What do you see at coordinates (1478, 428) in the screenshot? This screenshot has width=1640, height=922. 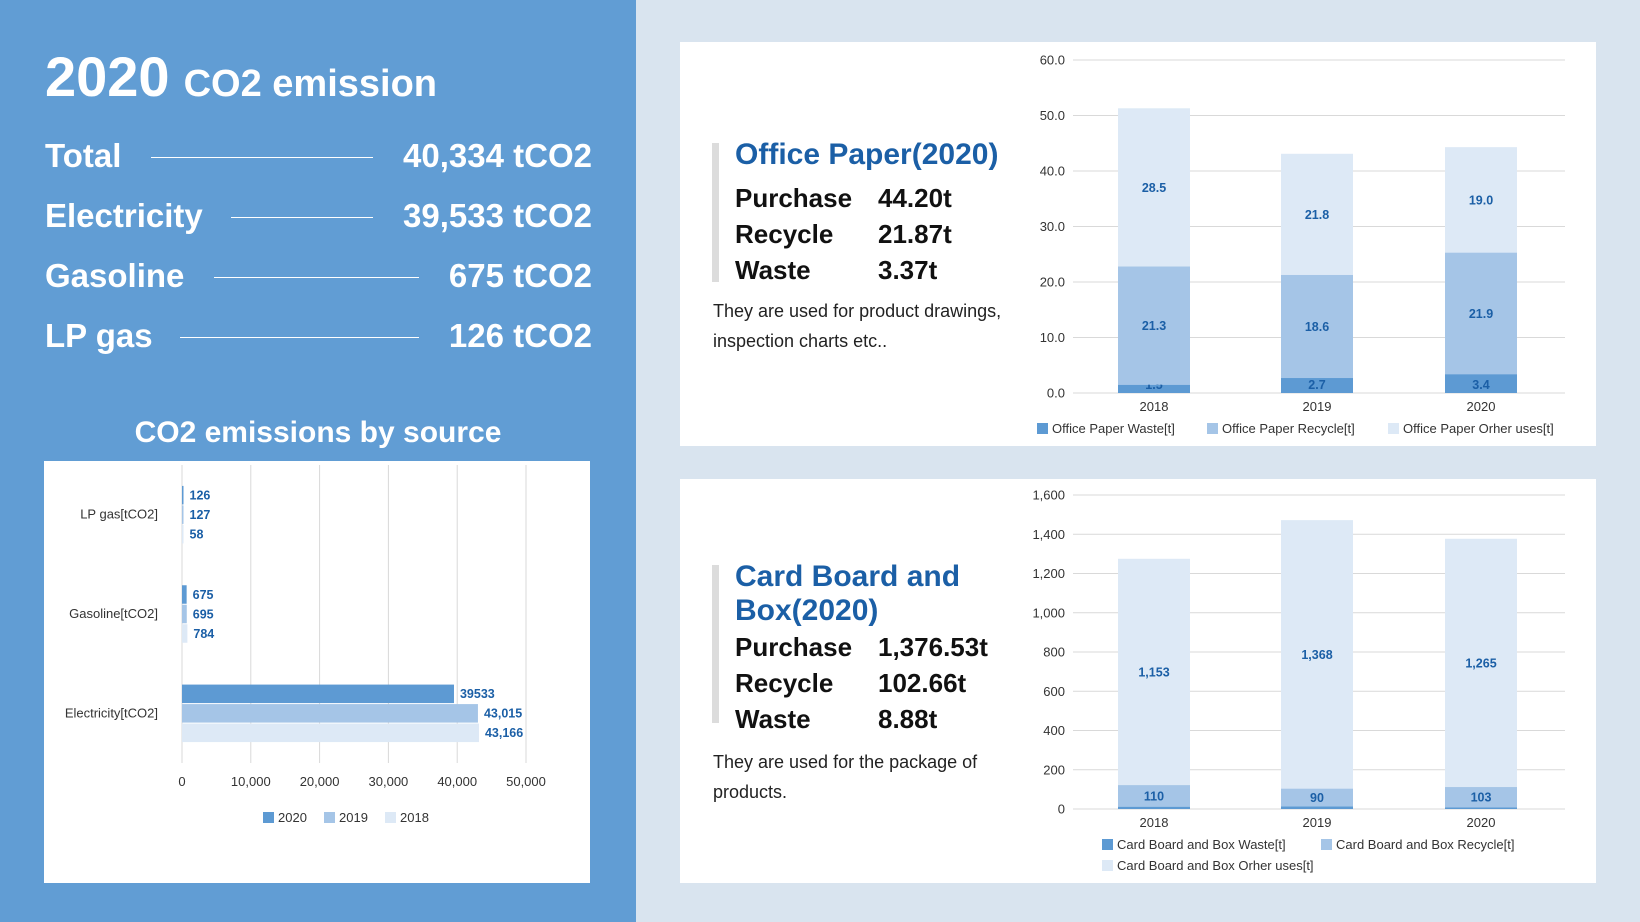 I see `legend-label: Office Paper Orher uses[t]` at bounding box center [1478, 428].